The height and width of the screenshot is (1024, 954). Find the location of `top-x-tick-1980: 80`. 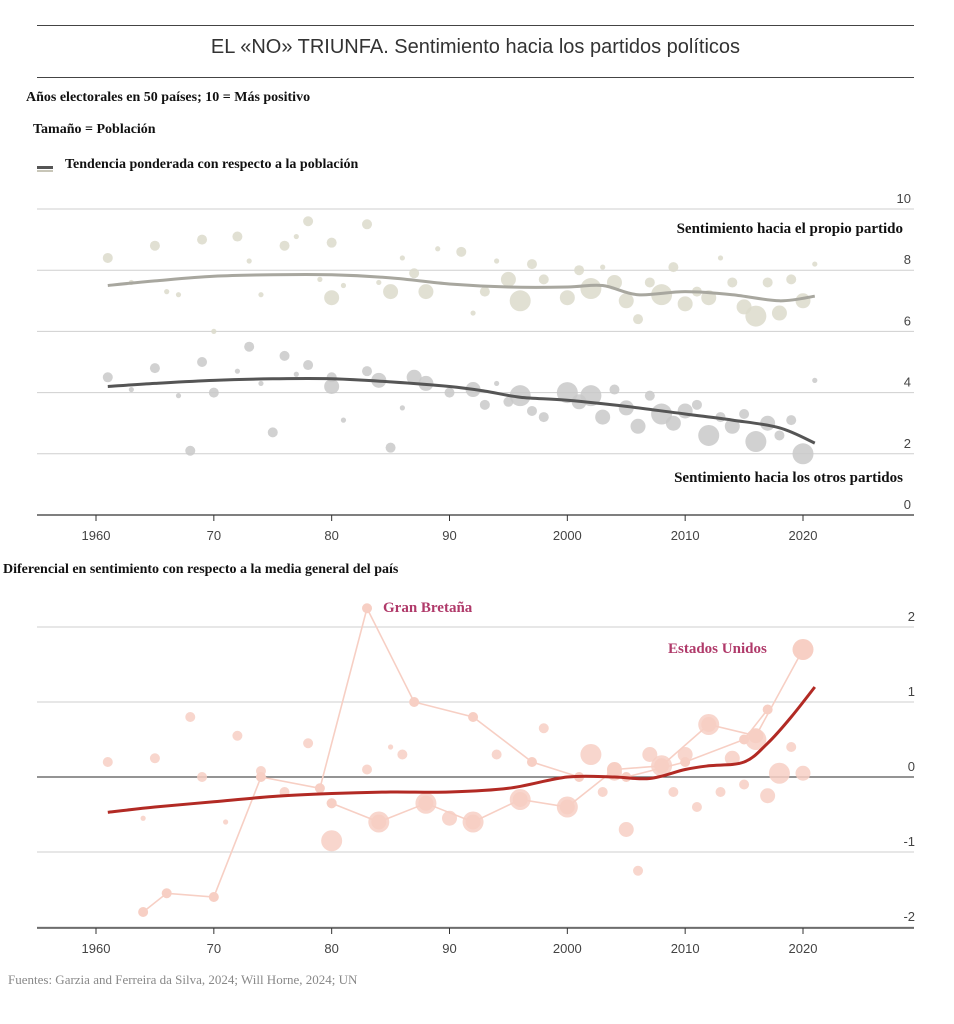

top-x-tick-1980: 80 is located at coordinates (331, 535).